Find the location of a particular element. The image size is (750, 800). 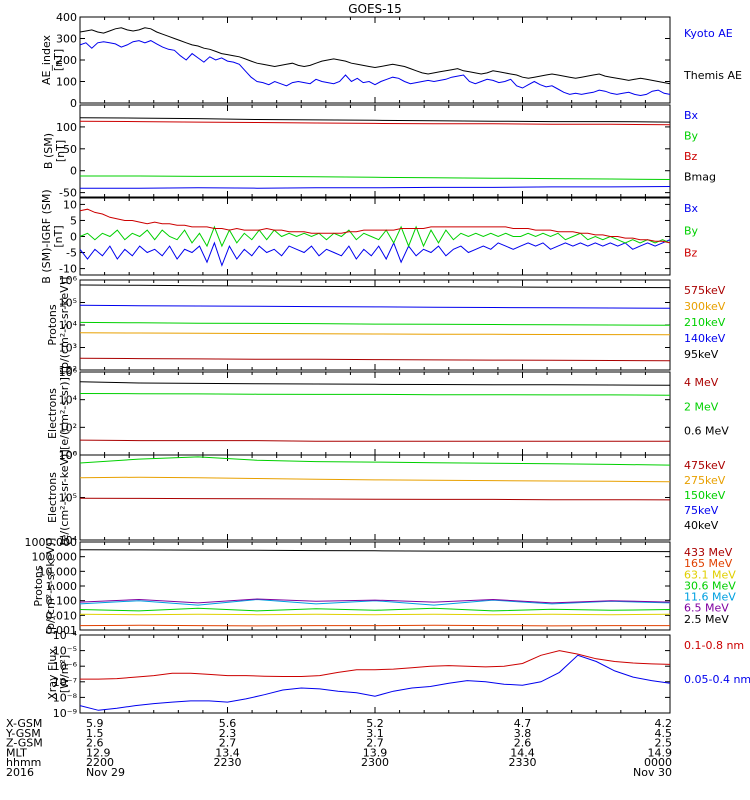

x-axis-value: 14.4 is located at coordinates (522, 752).